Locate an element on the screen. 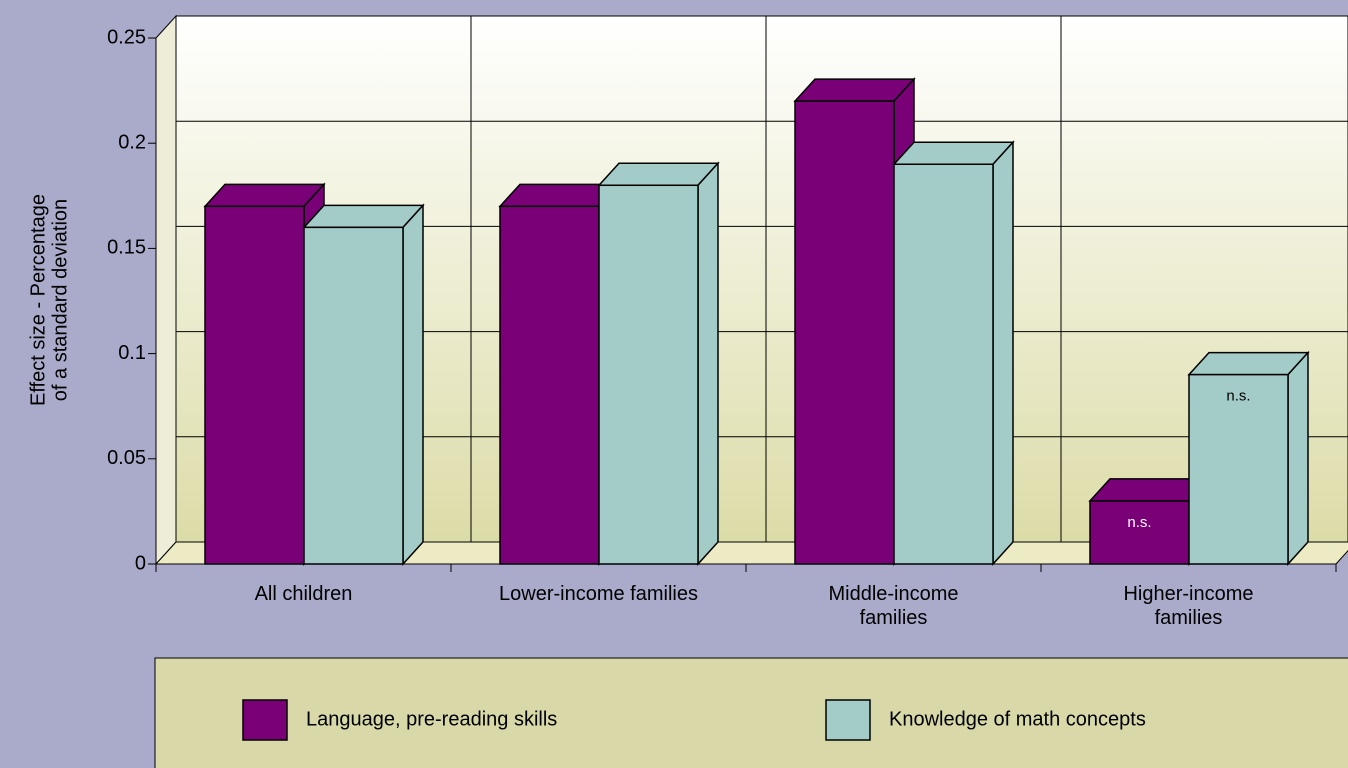 This screenshot has width=1348, height=768. x-tick-label: All children is located at coordinates (303, 594).